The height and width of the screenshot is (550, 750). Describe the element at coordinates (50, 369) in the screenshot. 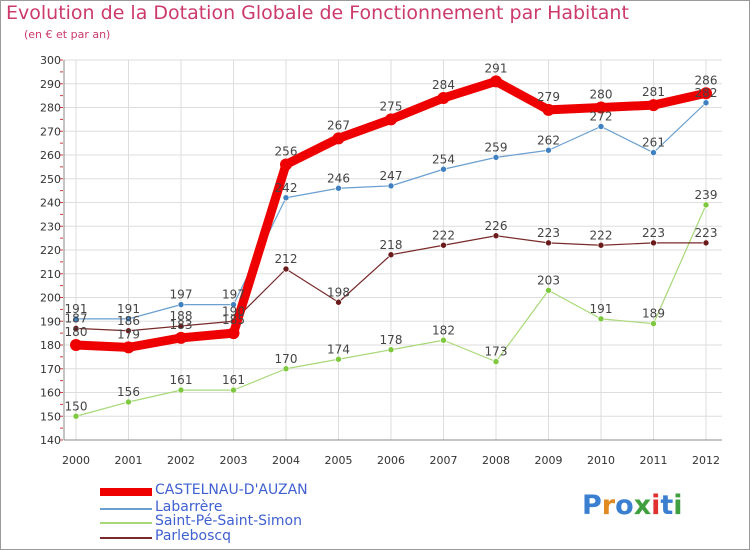

I see `y-tick-label: 170` at that location.